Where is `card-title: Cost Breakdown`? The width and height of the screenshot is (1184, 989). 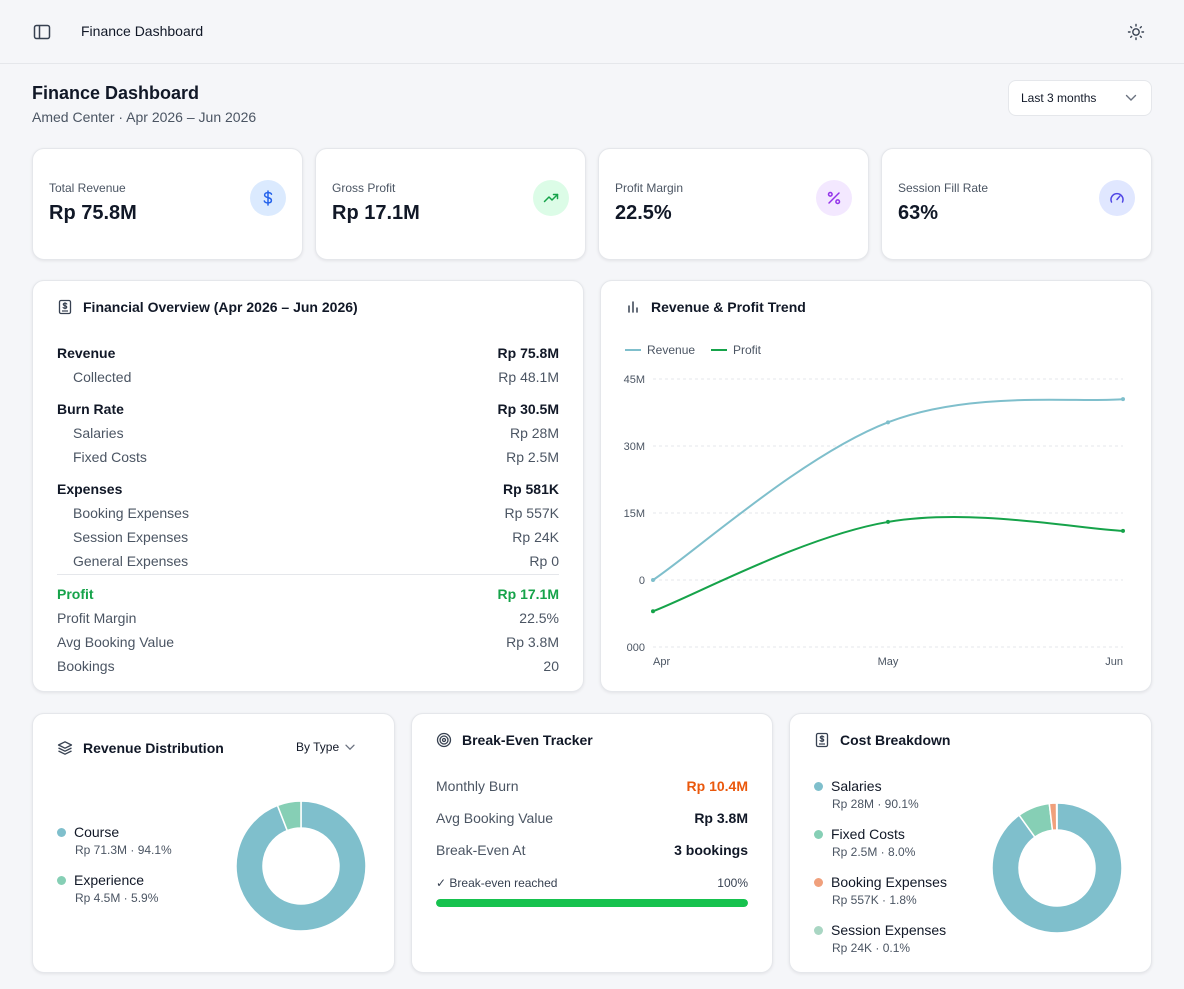 card-title: Cost Breakdown is located at coordinates (895, 740).